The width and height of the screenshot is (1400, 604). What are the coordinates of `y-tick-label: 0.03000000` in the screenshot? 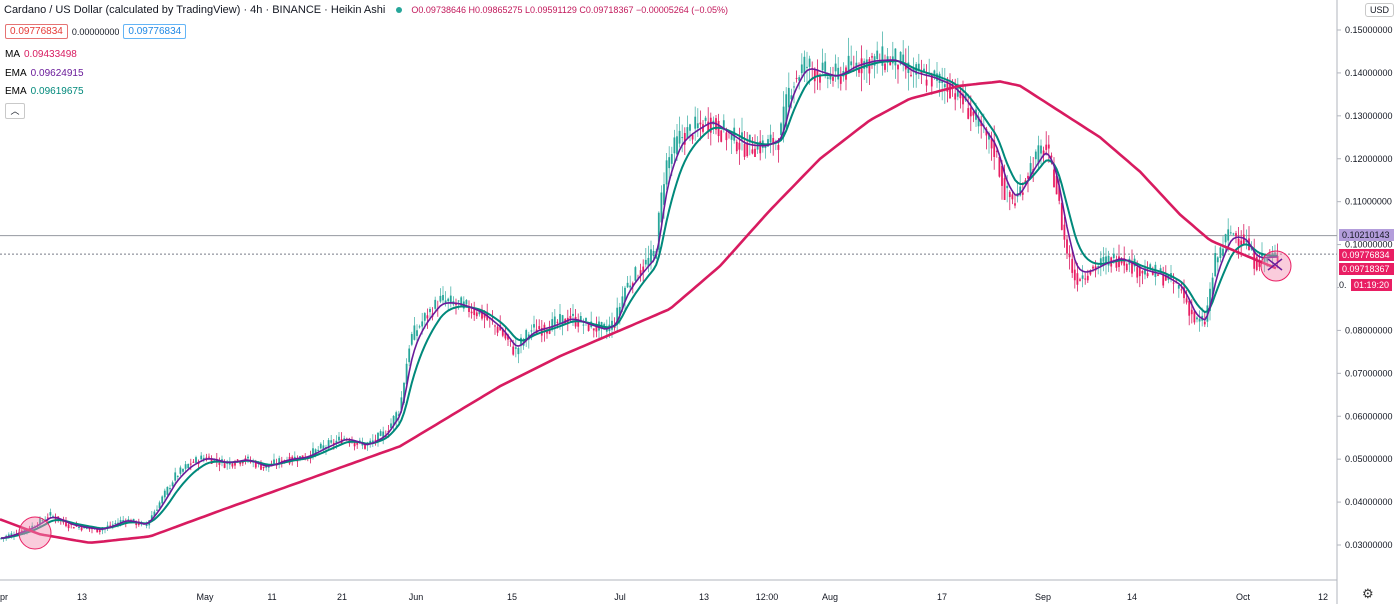 It's located at (1369, 545).